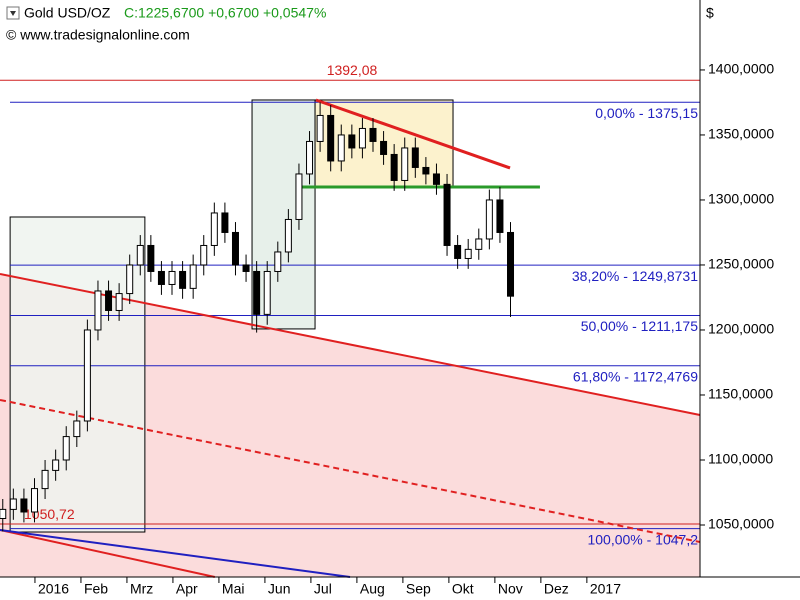 This screenshot has width=800, height=600. What do you see at coordinates (372, 589) in the screenshot?
I see `x-tick-label: Aug` at bounding box center [372, 589].